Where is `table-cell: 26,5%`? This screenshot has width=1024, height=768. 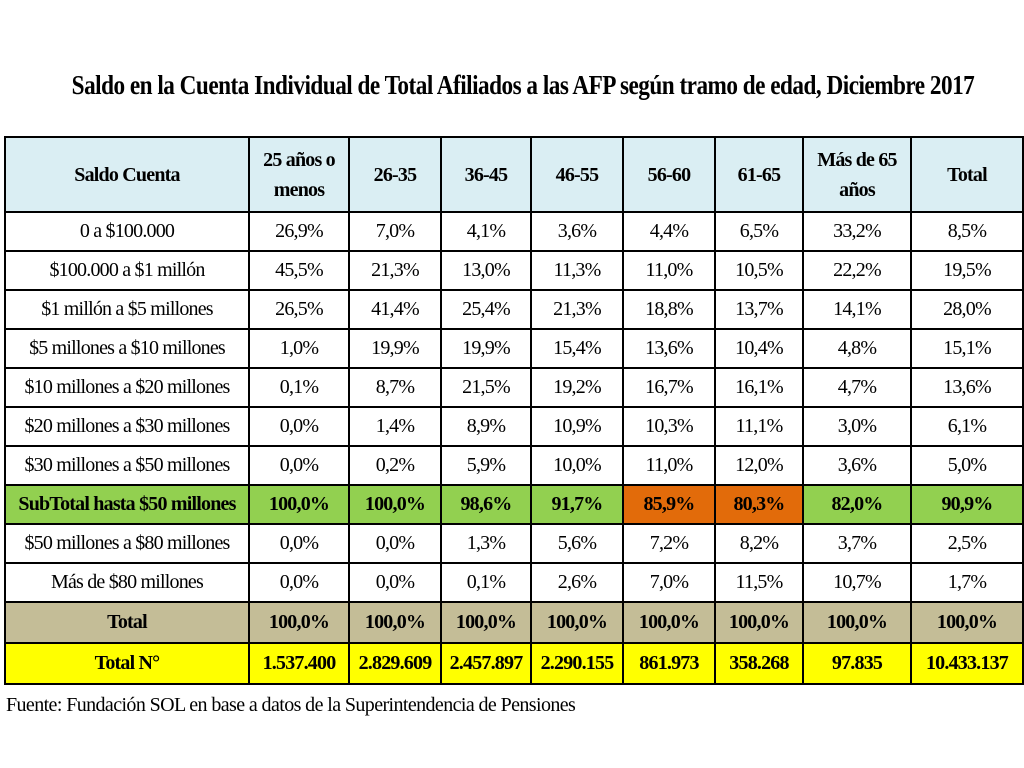 table-cell: 26,5% is located at coordinates (299, 309).